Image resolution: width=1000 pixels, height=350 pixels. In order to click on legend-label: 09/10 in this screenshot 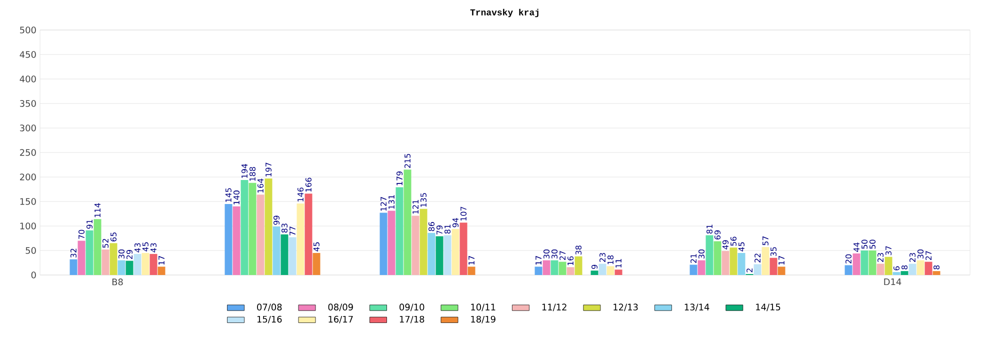, I will do `click(412, 308)`.